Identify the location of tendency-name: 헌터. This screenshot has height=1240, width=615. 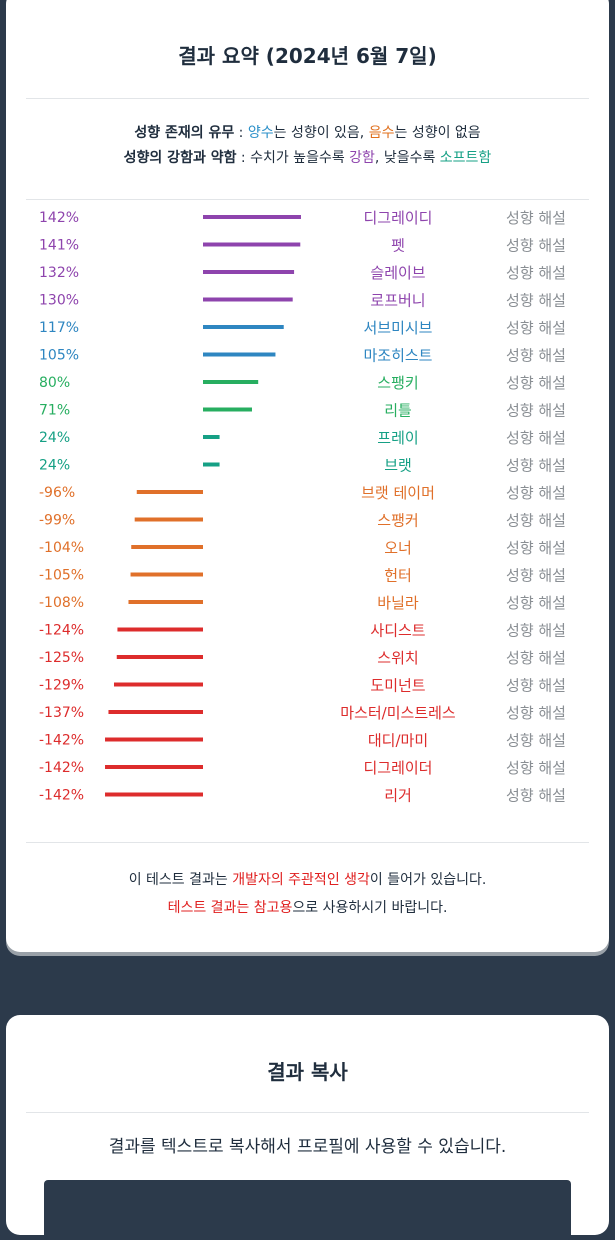
(398, 576).